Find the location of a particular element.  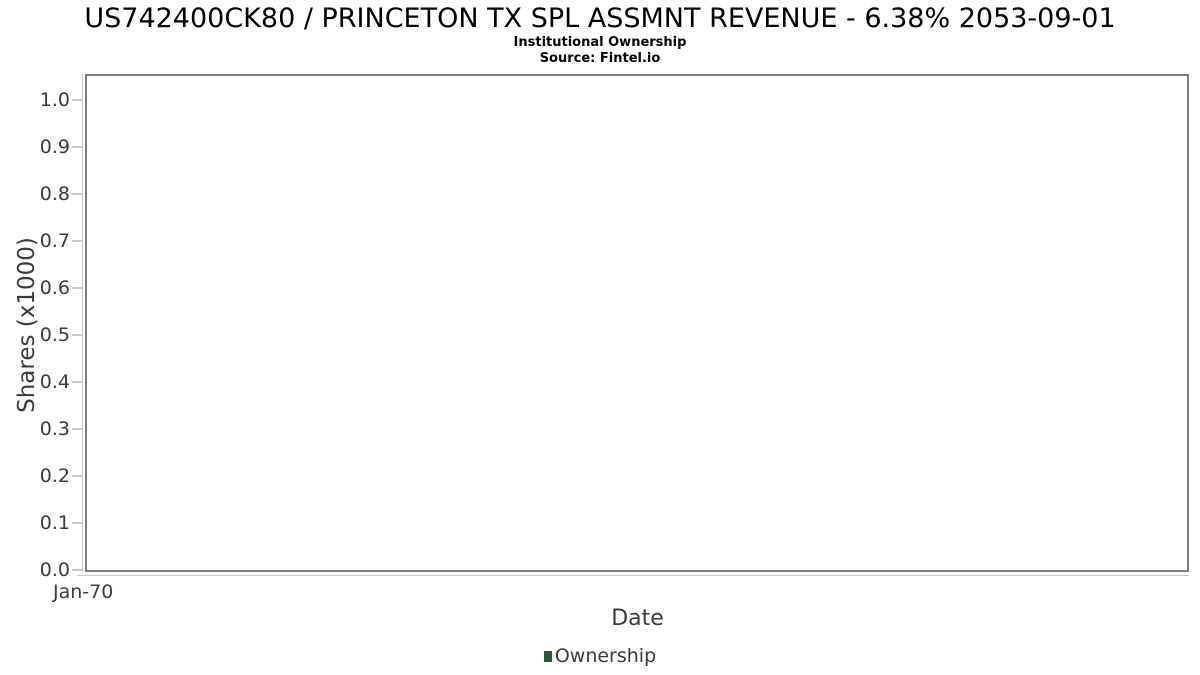

x-axis-label: Date is located at coordinates (637, 618).